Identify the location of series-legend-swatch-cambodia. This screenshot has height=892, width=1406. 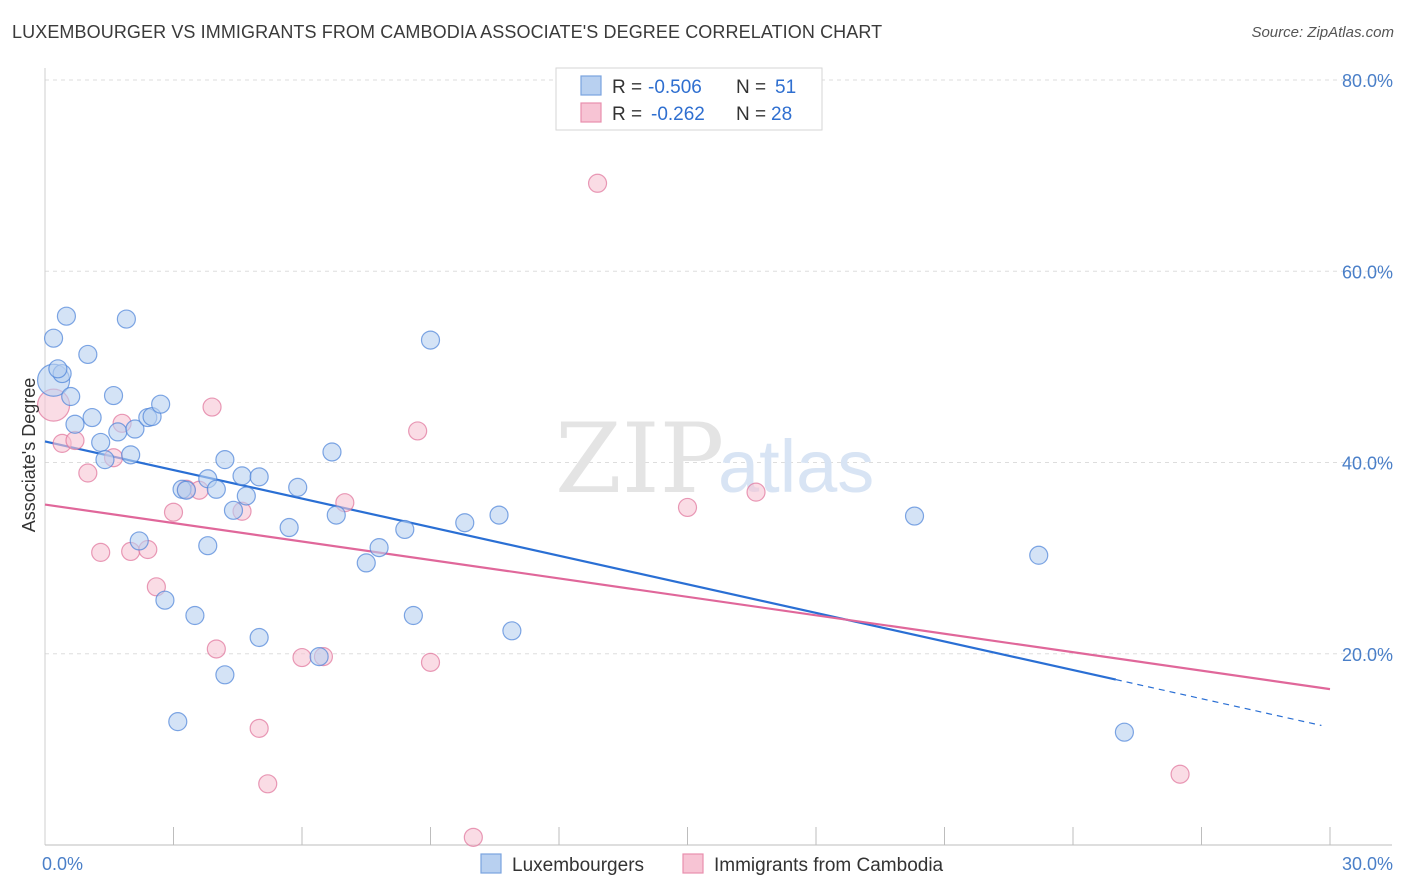
(693, 863).